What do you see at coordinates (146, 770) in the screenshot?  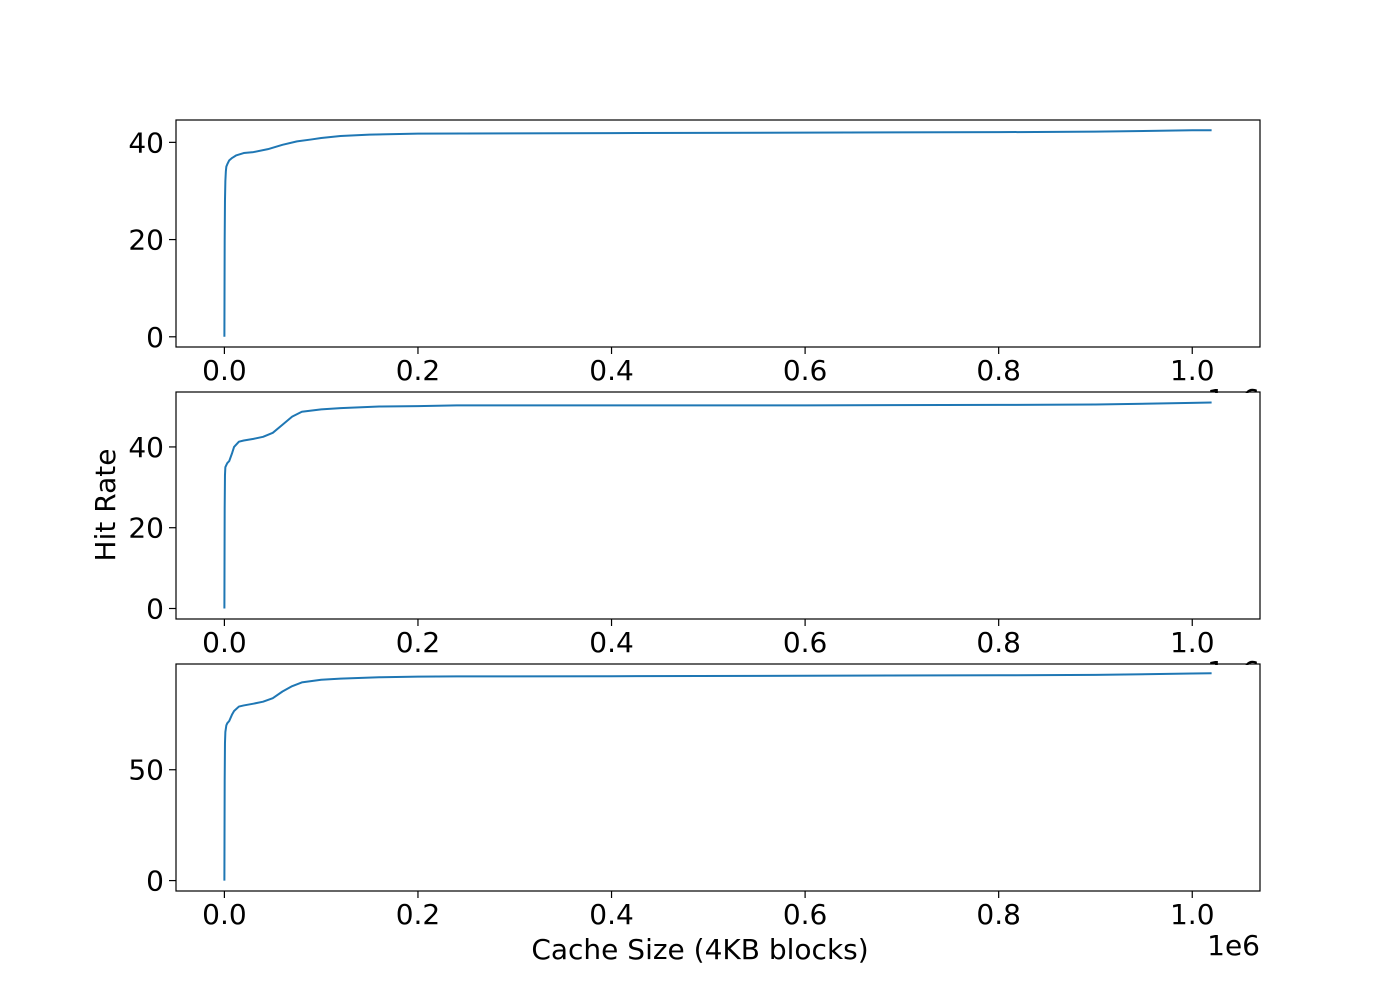 I see `y-tick-label: 50` at bounding box center [146, 770].